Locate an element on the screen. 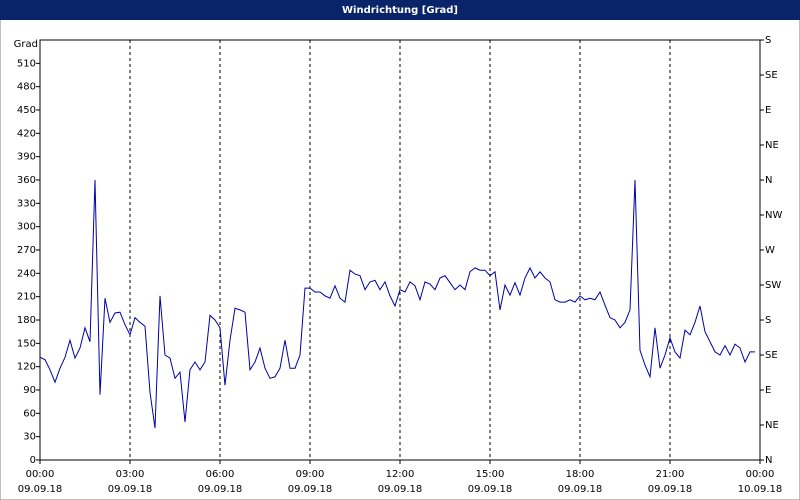 This screenshot has height=500, width=800. y-tick-label: 150 is located at coordinates (26, 343).